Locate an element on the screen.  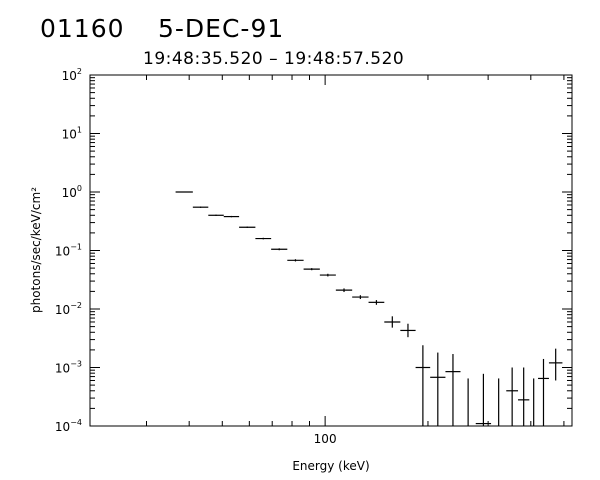
y-tick-label: 10⁻² is located at coordinates (68, 309).